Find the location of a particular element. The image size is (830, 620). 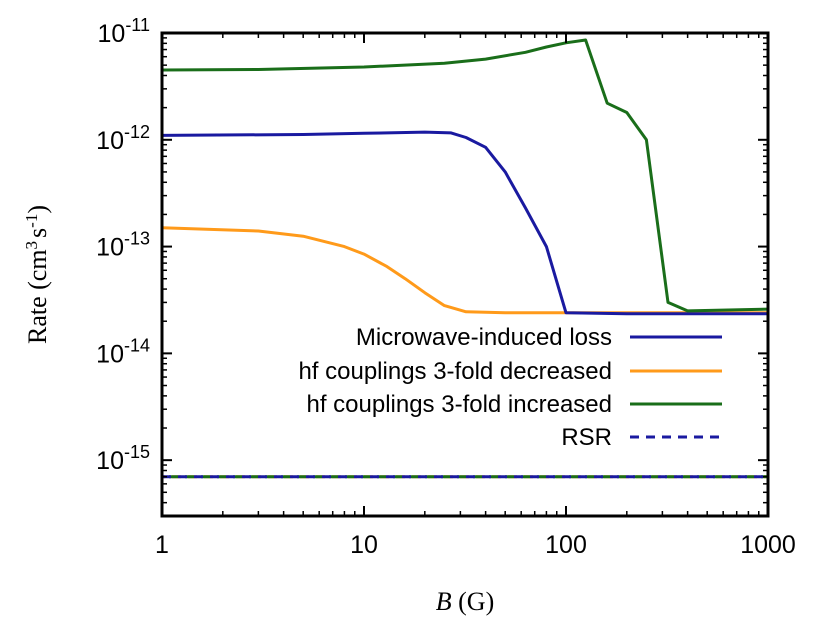

y-tick-label: 10-11 is located at coordinates (124, 31).